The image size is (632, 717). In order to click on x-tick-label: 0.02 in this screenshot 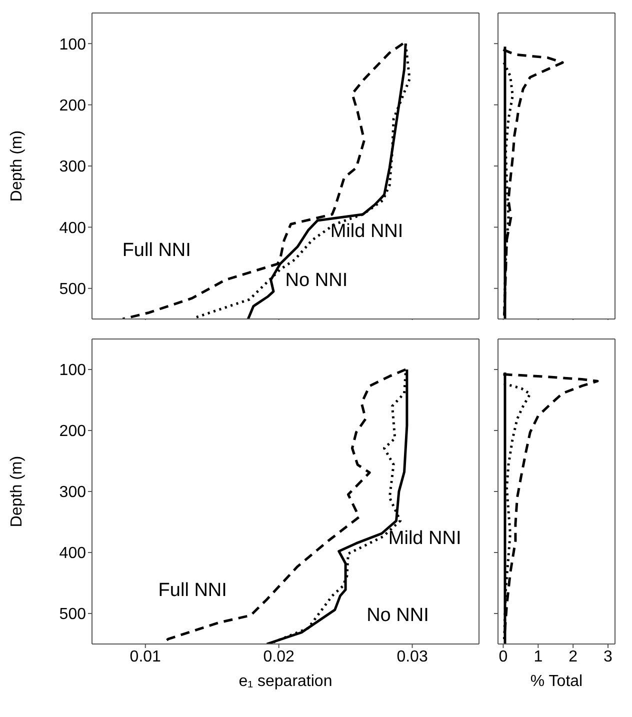, I will do `click(278, 657)`.